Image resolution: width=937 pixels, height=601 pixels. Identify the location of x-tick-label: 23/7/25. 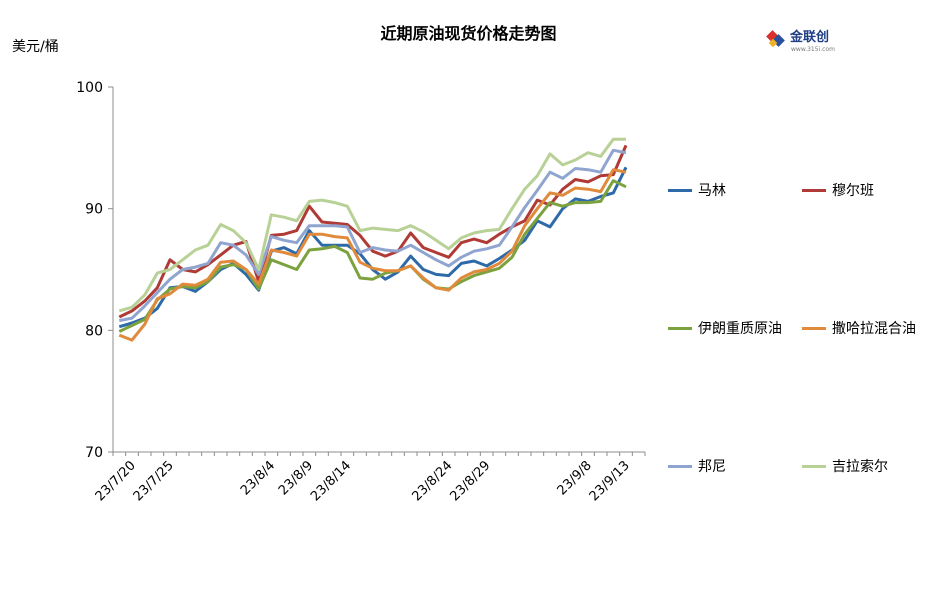
(154, 481).